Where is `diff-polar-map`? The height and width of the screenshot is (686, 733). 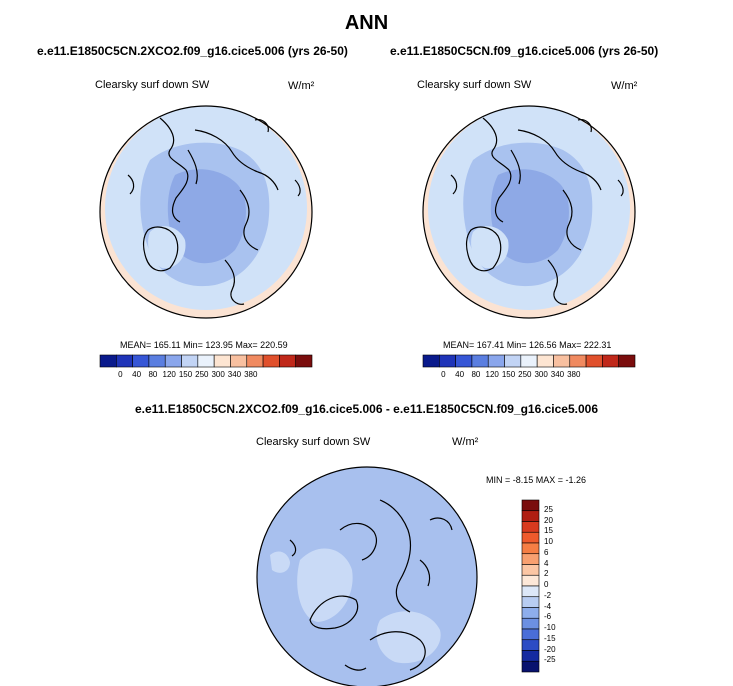
diff-polar-map is located at coordinates (367, 576).